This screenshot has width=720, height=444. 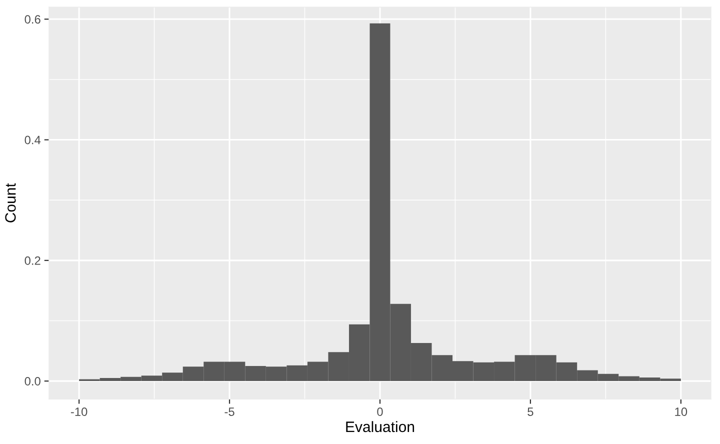 I want to click on x-axis-title: Evaluation, so click(x=380, y=426).